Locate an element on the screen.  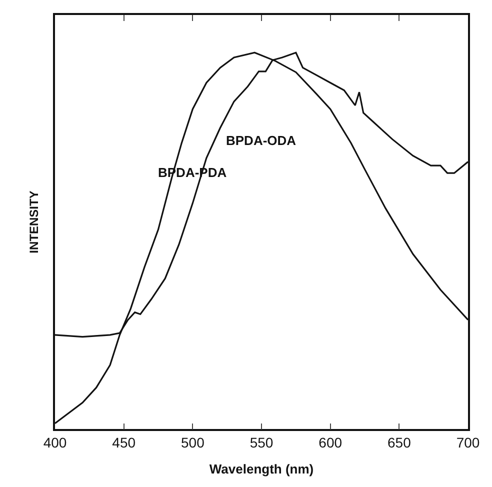
series-label: BPDA-ODA is located at coordinates (261, 140).